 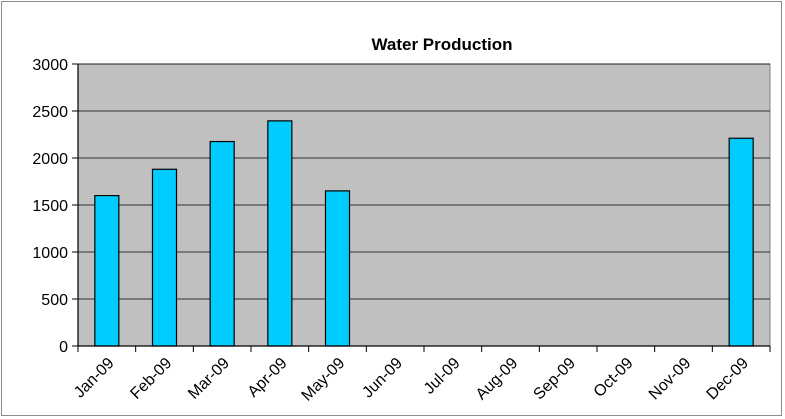 What do you see at coordinates (324, 380) in the screenshot?
I see `x-tick-label: May-09` at bounding box center [324, 380].